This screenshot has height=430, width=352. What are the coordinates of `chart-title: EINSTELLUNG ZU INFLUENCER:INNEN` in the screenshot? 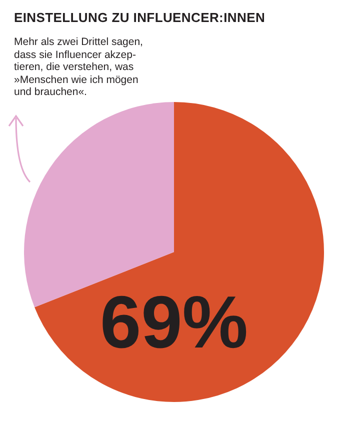 It's located at (140, 17).